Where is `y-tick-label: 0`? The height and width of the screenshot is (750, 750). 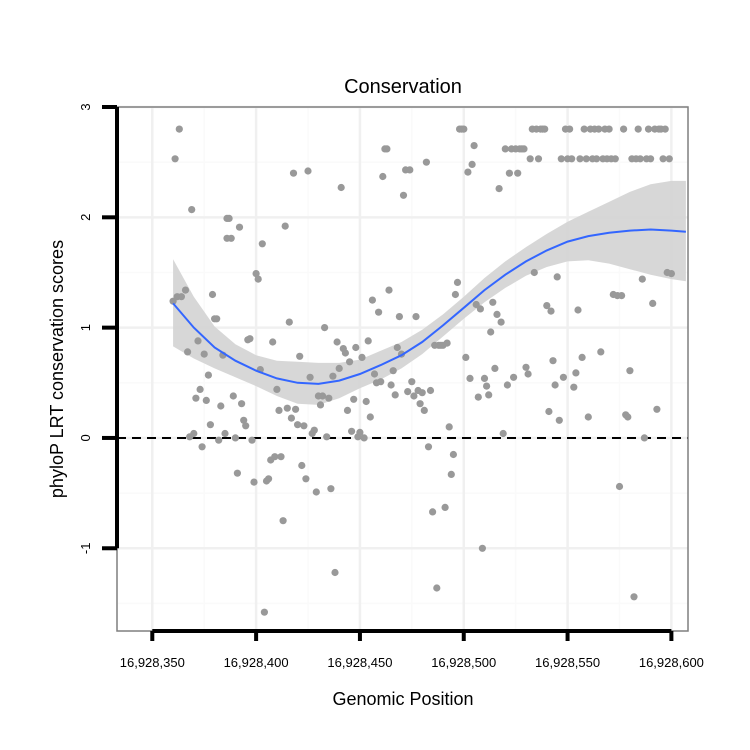
y-tick-label: 0 is located at coordinates (85, 437).